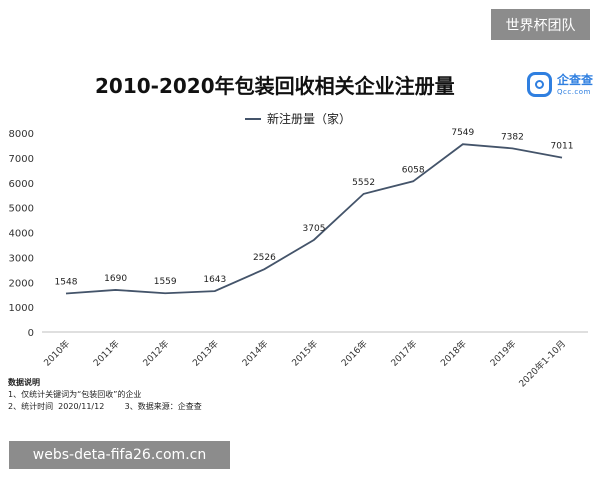 The height and width of the screenshot is (480, 600). I want to click on notes-line-2: 2、统计时间 2020/11/12 3、数据来源：企查查, so click(105, 407).